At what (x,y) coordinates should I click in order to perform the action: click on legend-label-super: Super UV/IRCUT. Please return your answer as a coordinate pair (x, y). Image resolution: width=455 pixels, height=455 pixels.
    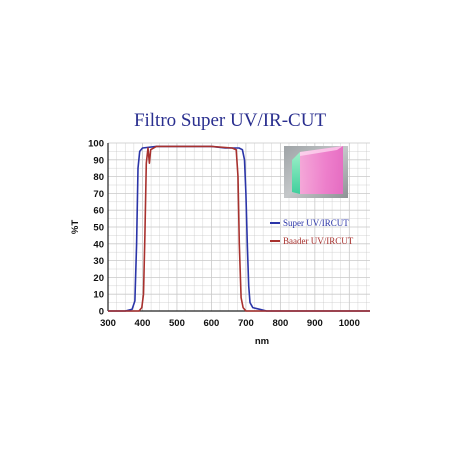
    Looking at the image, I should click on (316, 223).